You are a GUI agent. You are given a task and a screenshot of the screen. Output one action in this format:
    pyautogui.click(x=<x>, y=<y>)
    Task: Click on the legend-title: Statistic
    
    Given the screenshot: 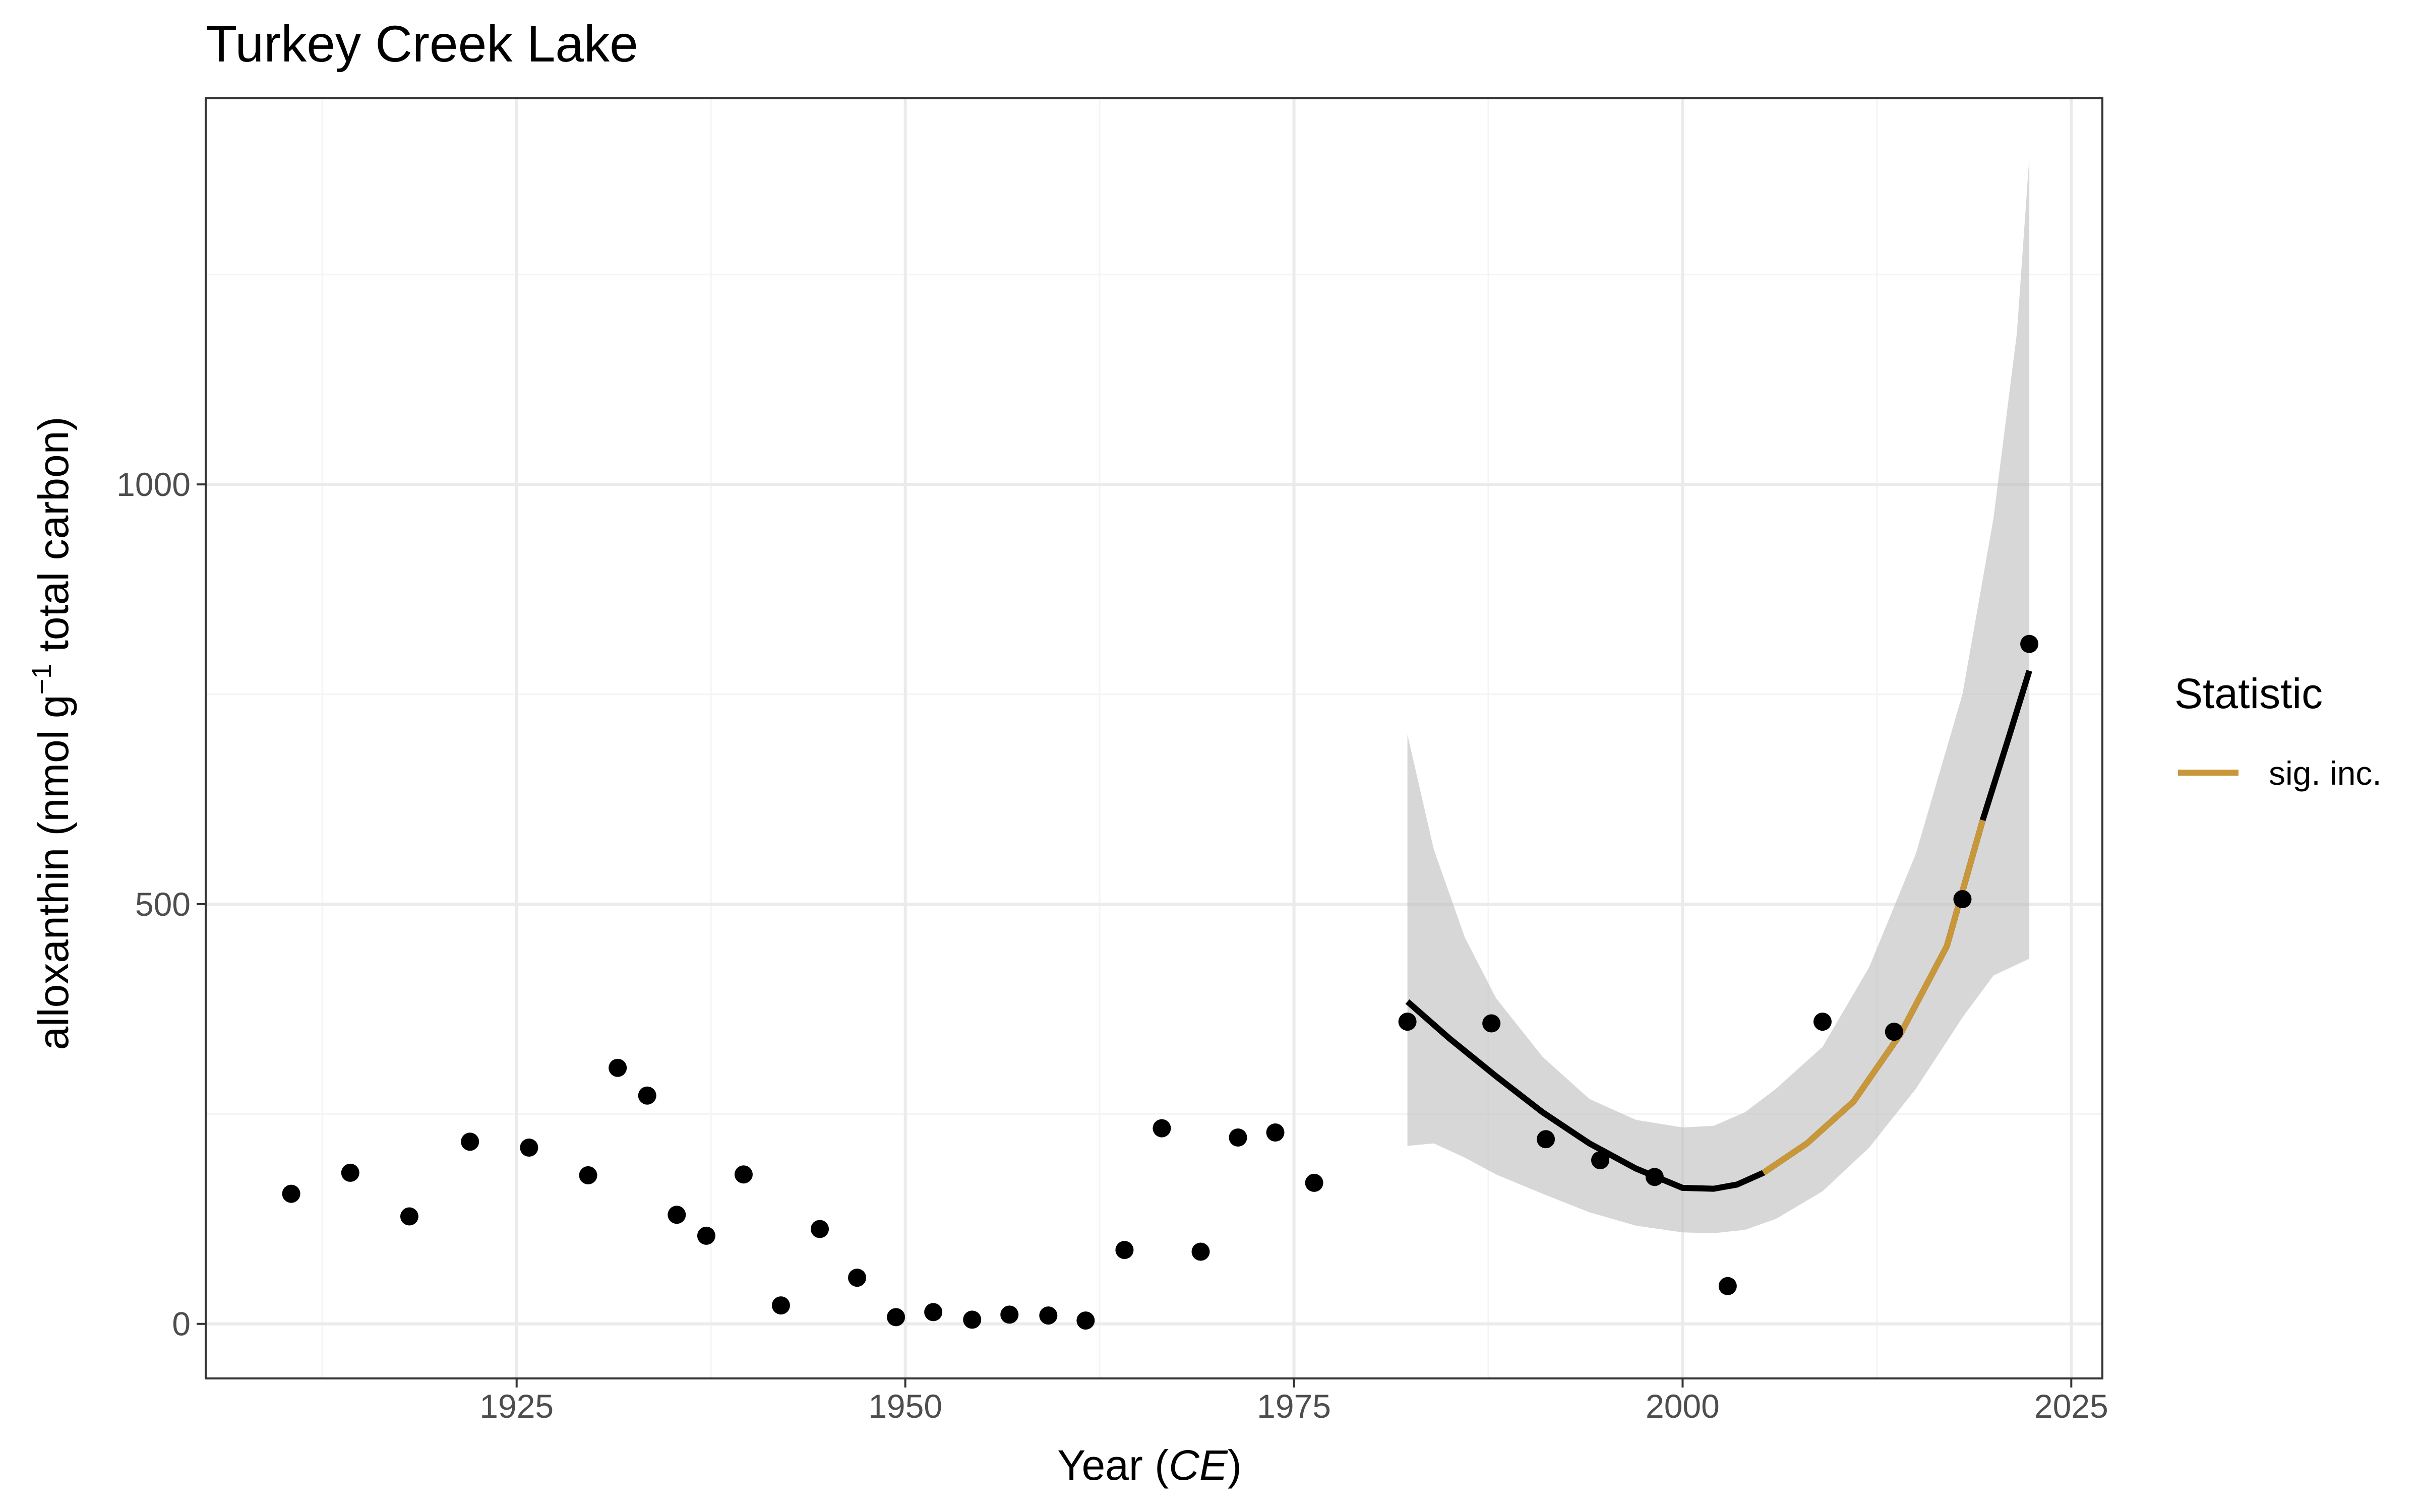 What is the action you would take?
    pyautogui.click(x=2248, y=694)
    